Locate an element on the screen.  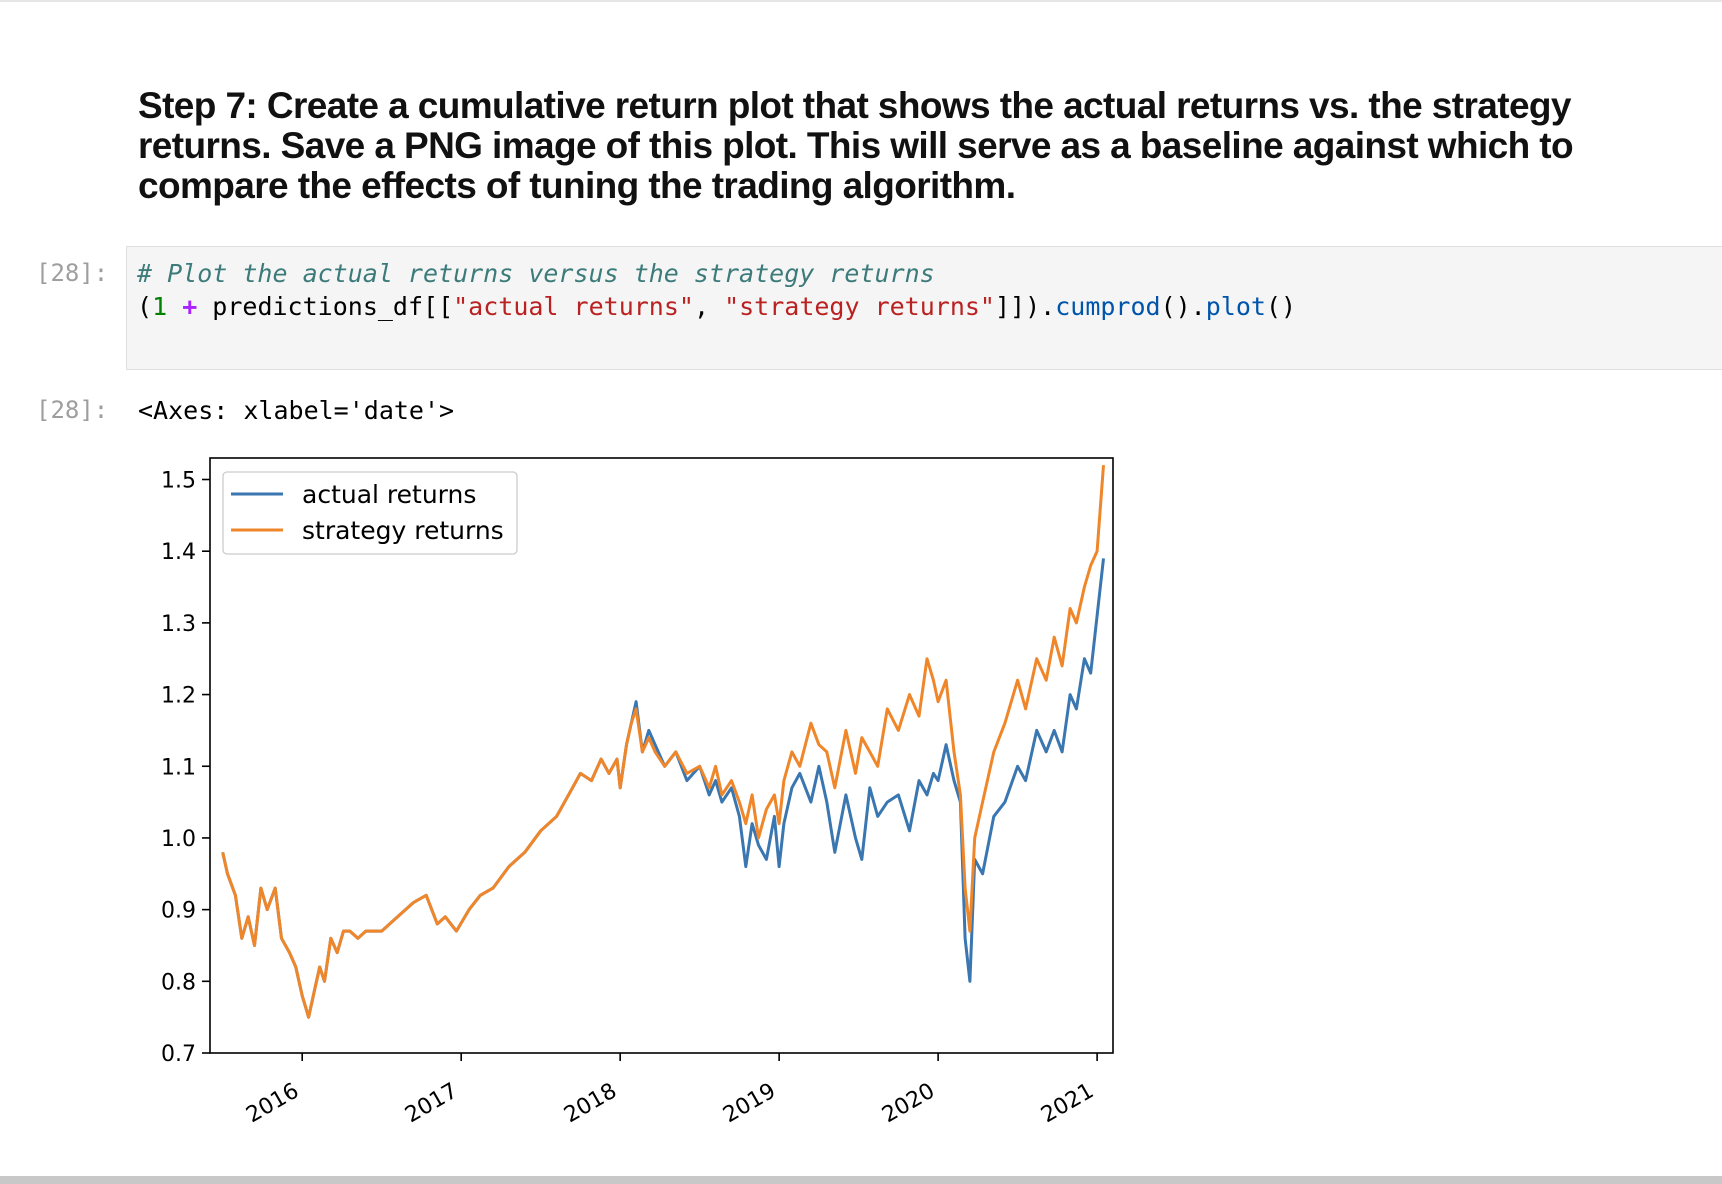
code-cumprod: cumprod is located at coordinates (1108, 306).